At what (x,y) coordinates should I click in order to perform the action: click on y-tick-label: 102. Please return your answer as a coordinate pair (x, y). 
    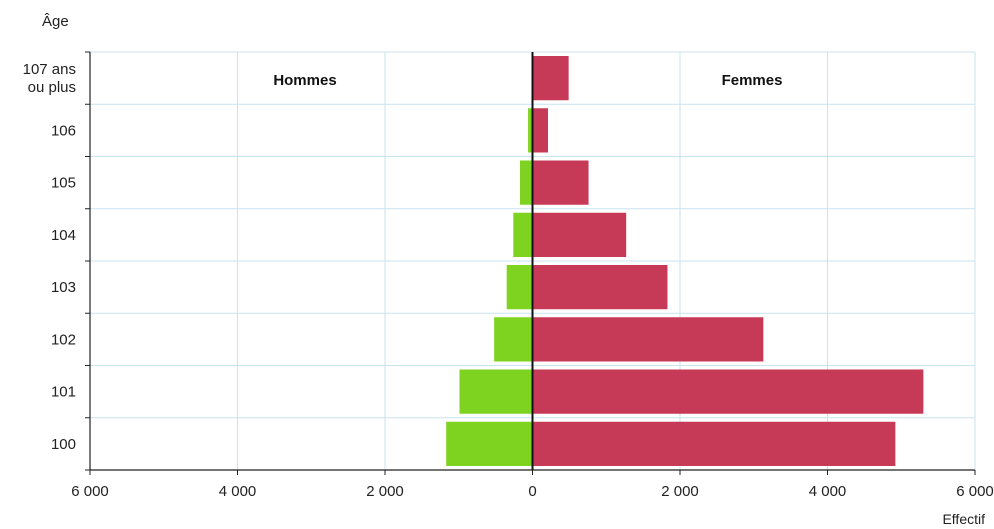
    Looking at the image, I should click on (63, 339).